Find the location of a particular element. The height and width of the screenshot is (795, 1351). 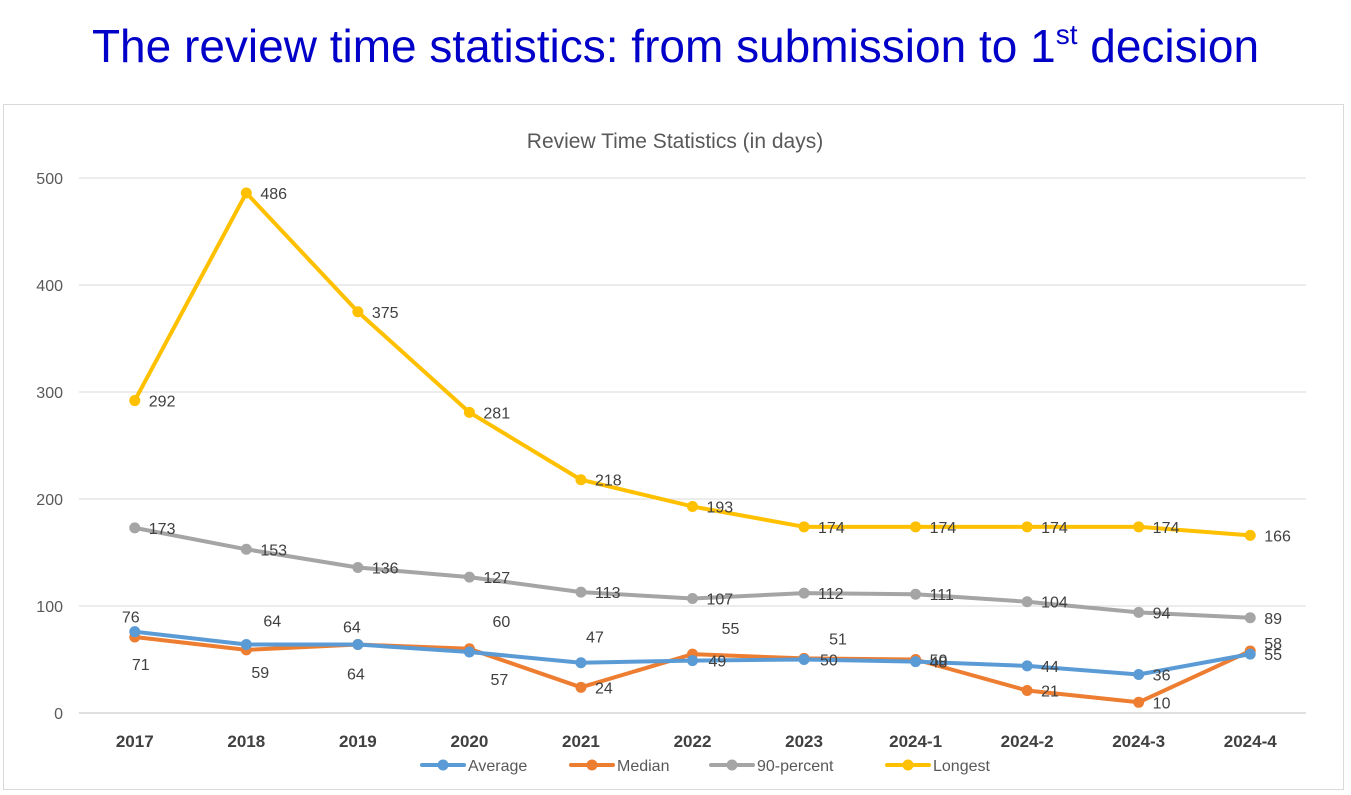

data-label: 57 is located at coordinates (500, 680).